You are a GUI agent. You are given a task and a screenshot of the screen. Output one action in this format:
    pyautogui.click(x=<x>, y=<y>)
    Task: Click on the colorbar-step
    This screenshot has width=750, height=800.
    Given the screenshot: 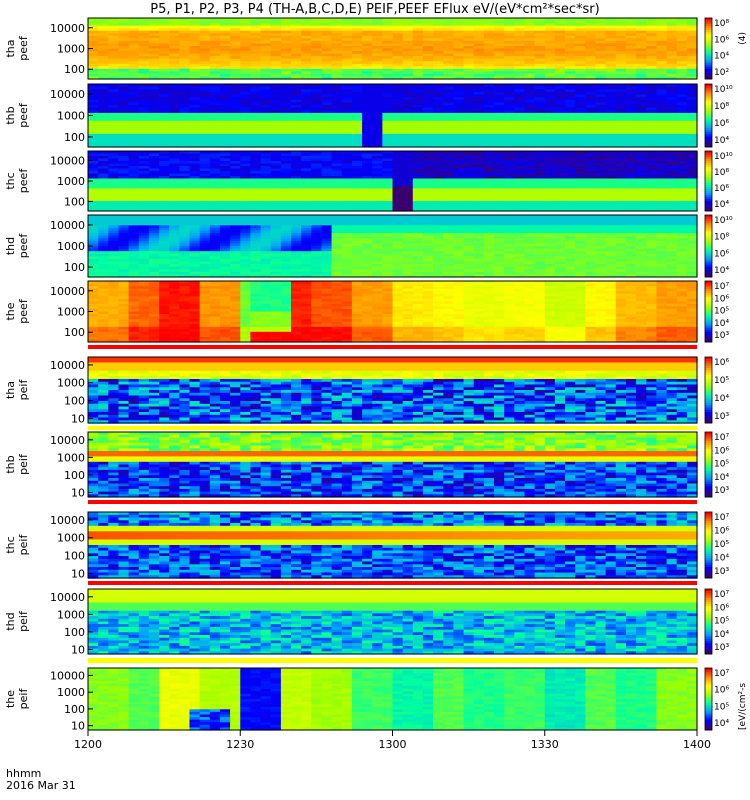 What is the action you would take?
    pyautogui.click(x=708, y=87)
    